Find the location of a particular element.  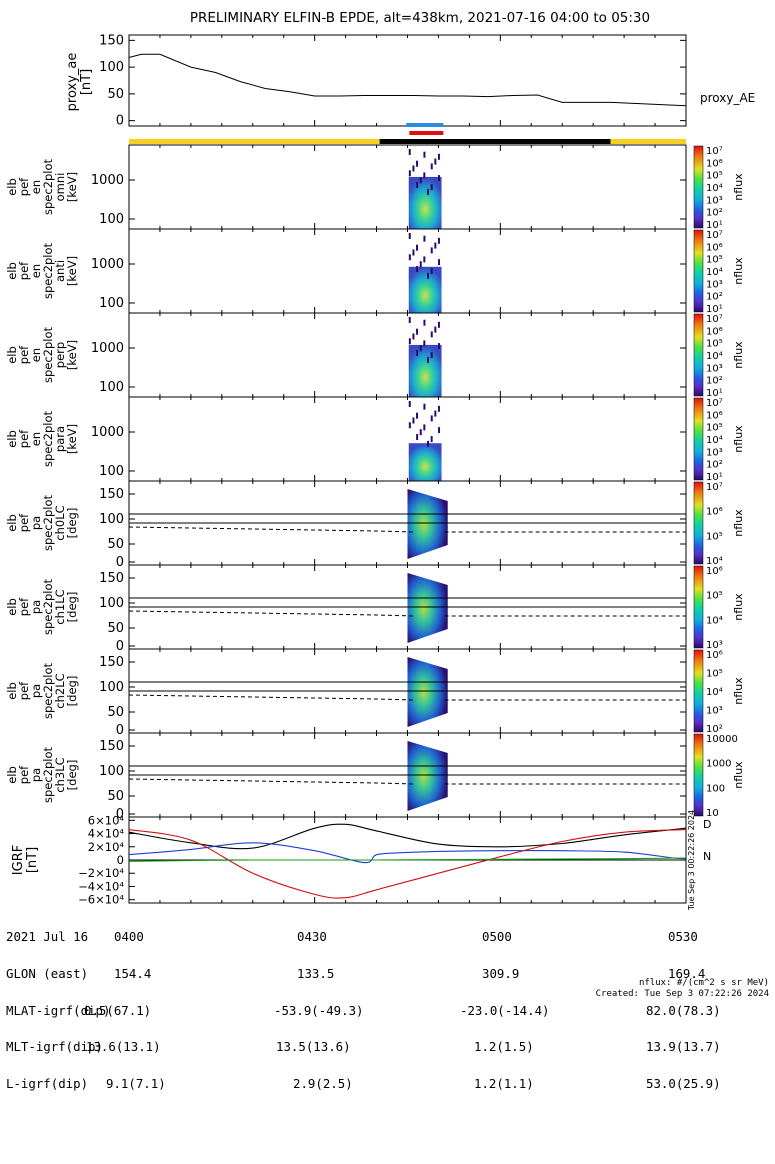

units-note: nflux: #/(cm^2 s sr MeV) is located at coordinates (703, 983).